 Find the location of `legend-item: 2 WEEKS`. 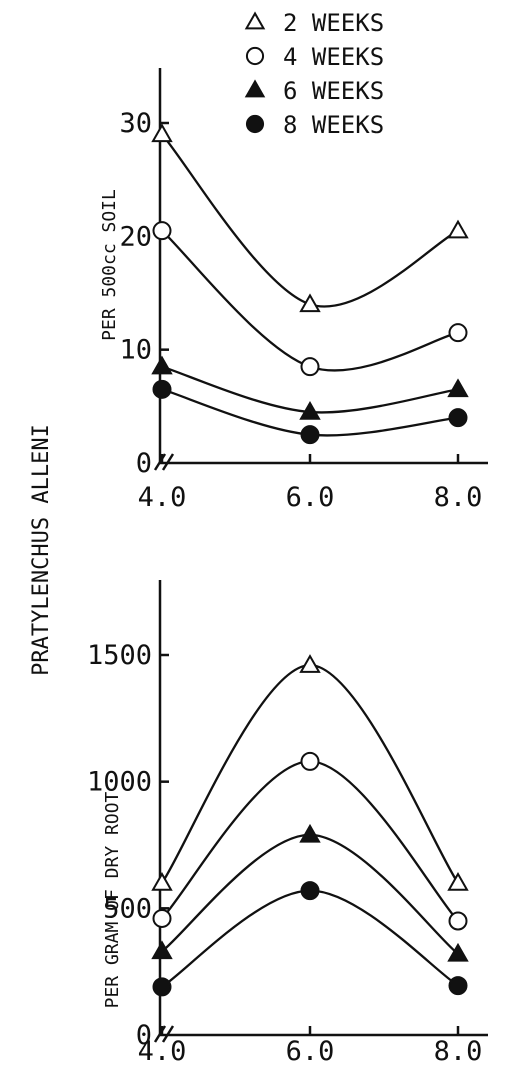

legend-item: 2 WEEKS is located at coordinates (314, 23).